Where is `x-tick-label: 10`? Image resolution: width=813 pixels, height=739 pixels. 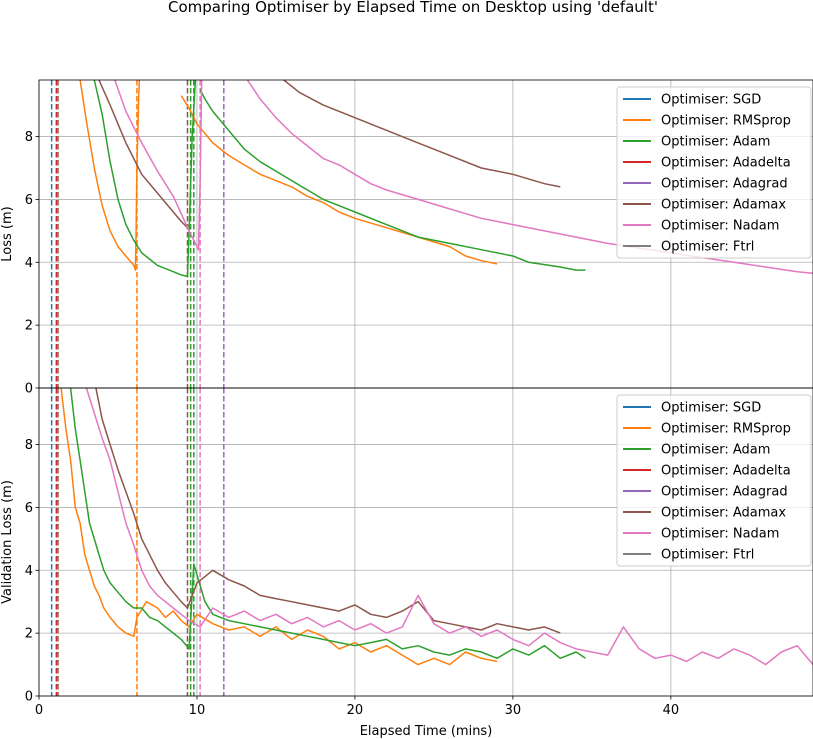
x-tick-label: 10 is located at coordinates (197, 710).